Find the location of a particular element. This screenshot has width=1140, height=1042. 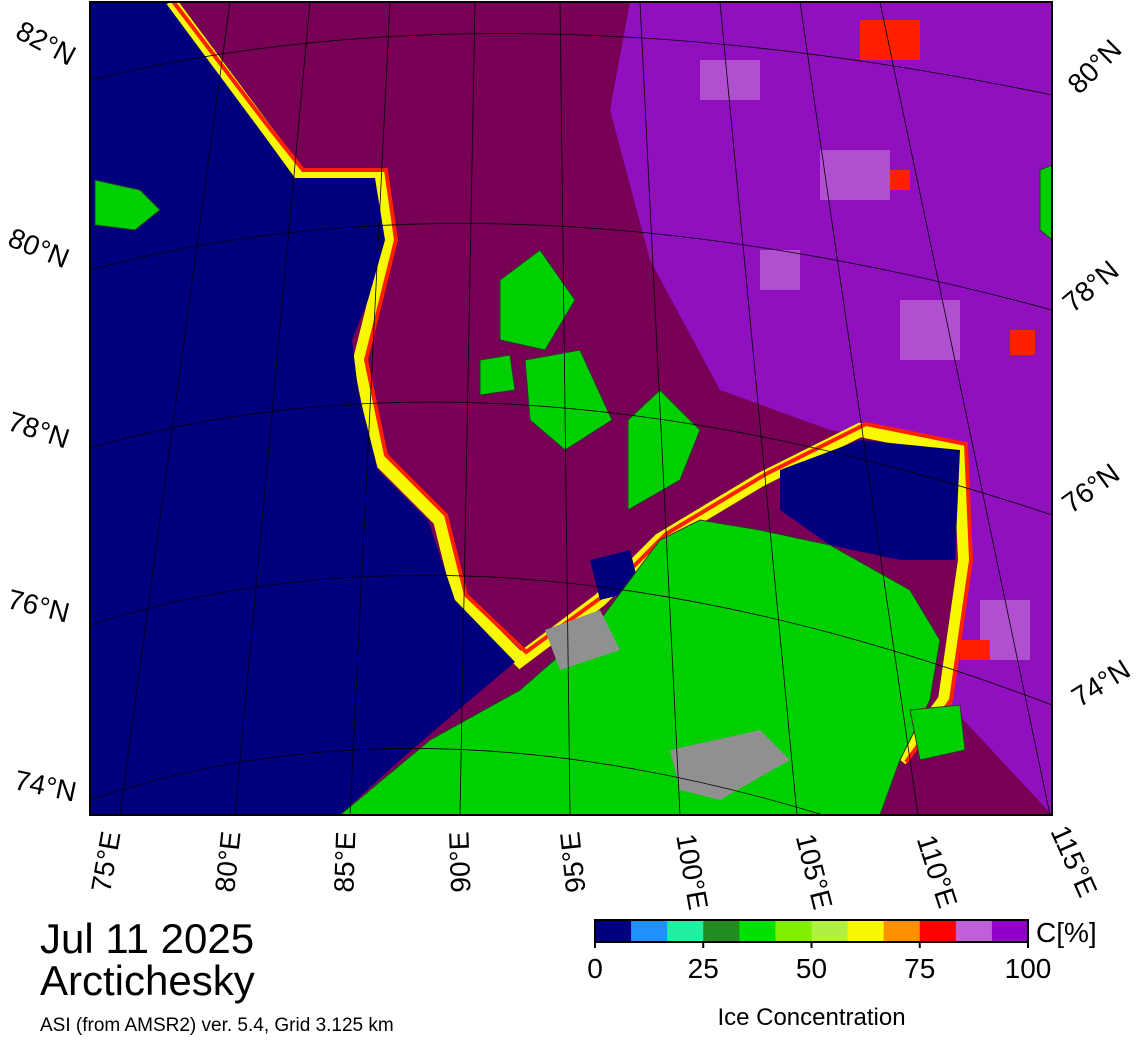

colorbar-tick-label: 75 is located at coordinates (919, 968).